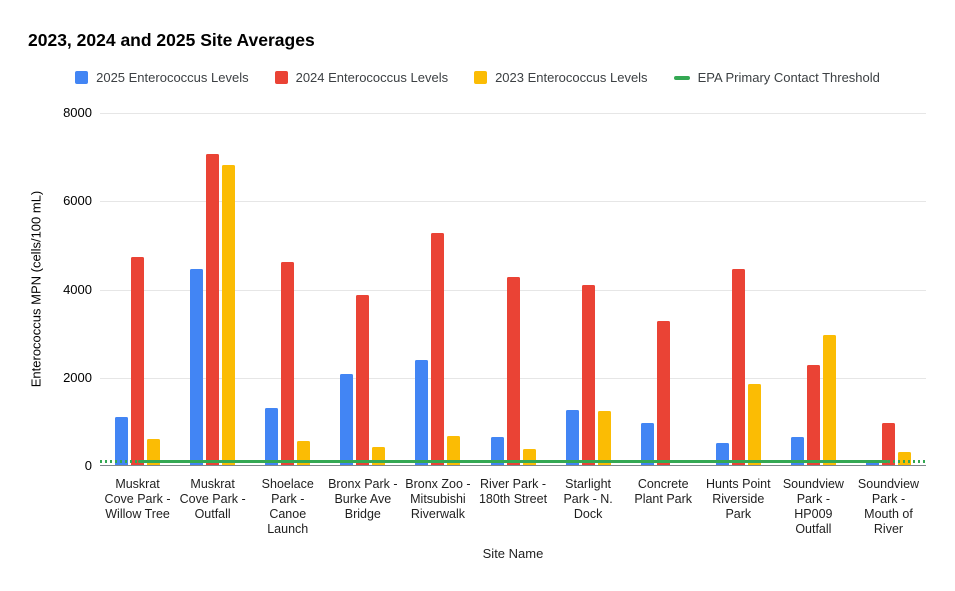 The width and height of the screenshot is (955, 591). I want to click on x-category-label: Shoelace Park - Canoe Launch, so click(287, 506).